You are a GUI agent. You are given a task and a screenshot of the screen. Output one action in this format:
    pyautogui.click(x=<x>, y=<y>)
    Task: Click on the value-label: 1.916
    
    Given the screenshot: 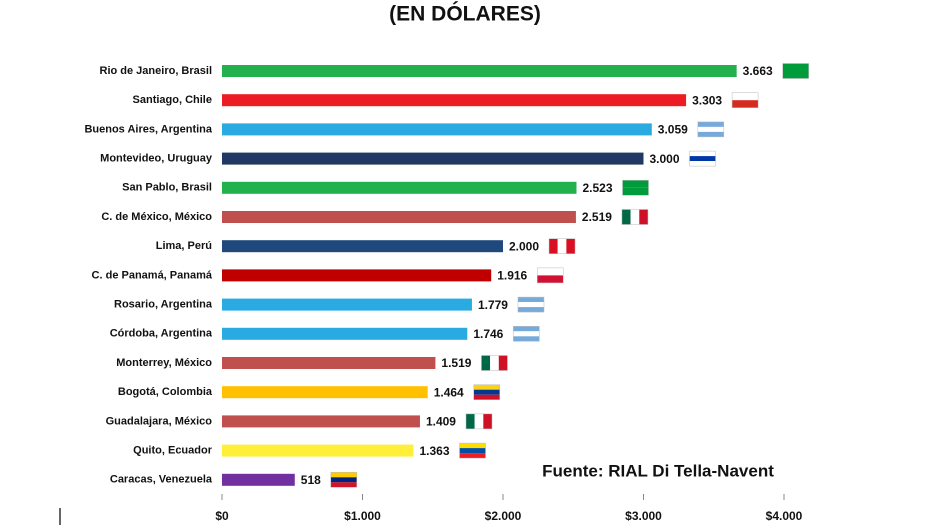 What is the action you would take?
    pyautogui.click(x=512, y=276)
    